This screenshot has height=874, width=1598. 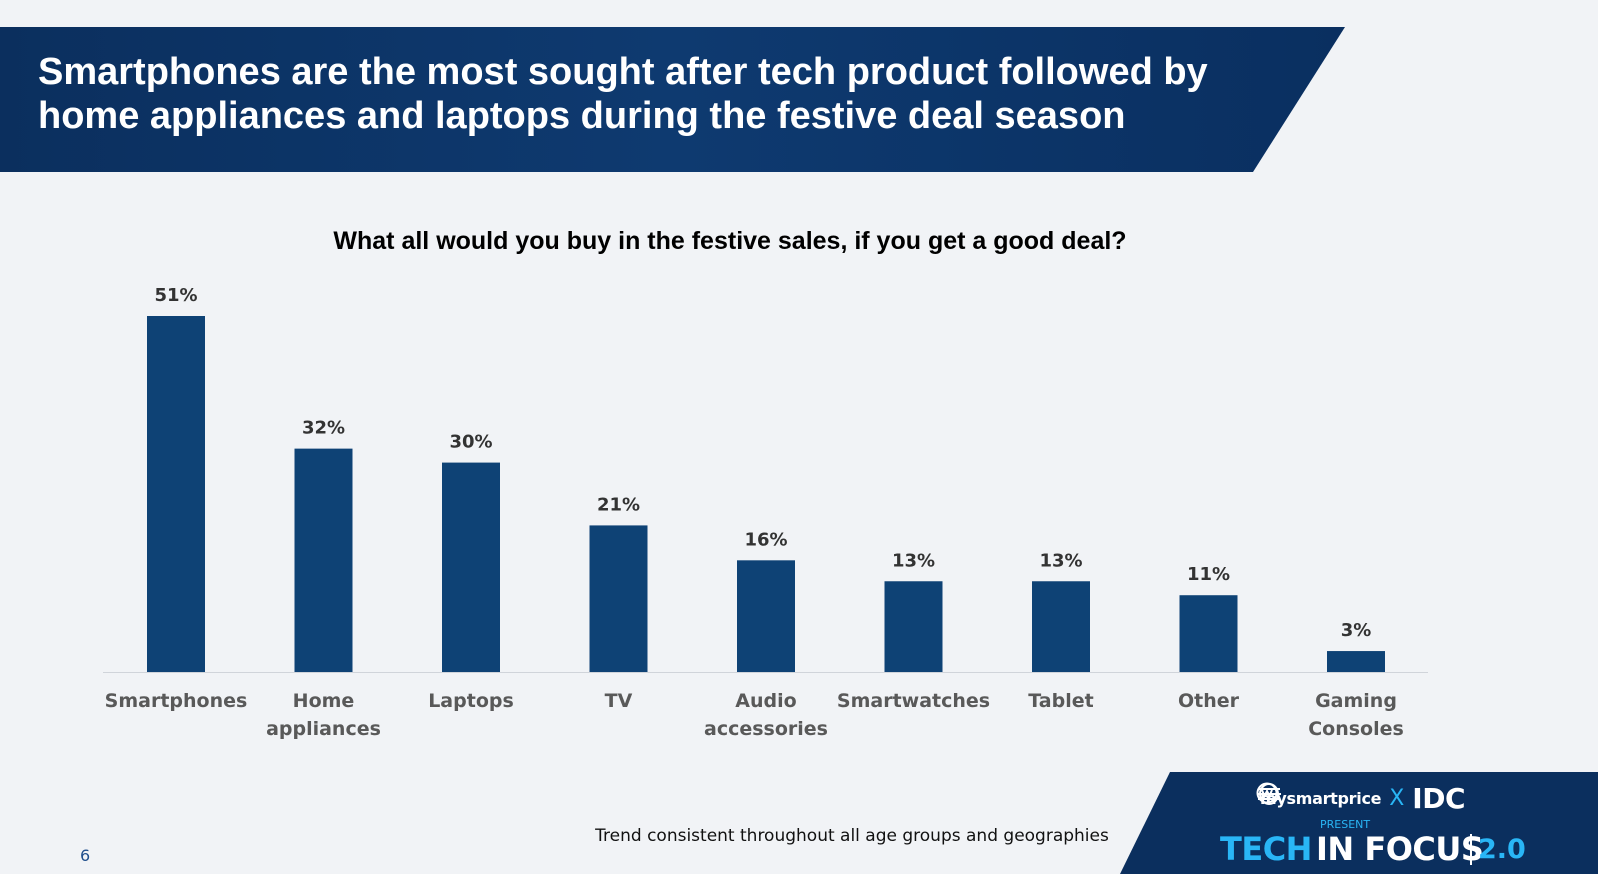 What do you see at coordinates (619, 701) in the screenshot?
I see `x-tick-label: TV` at bounding box center [619, 701].